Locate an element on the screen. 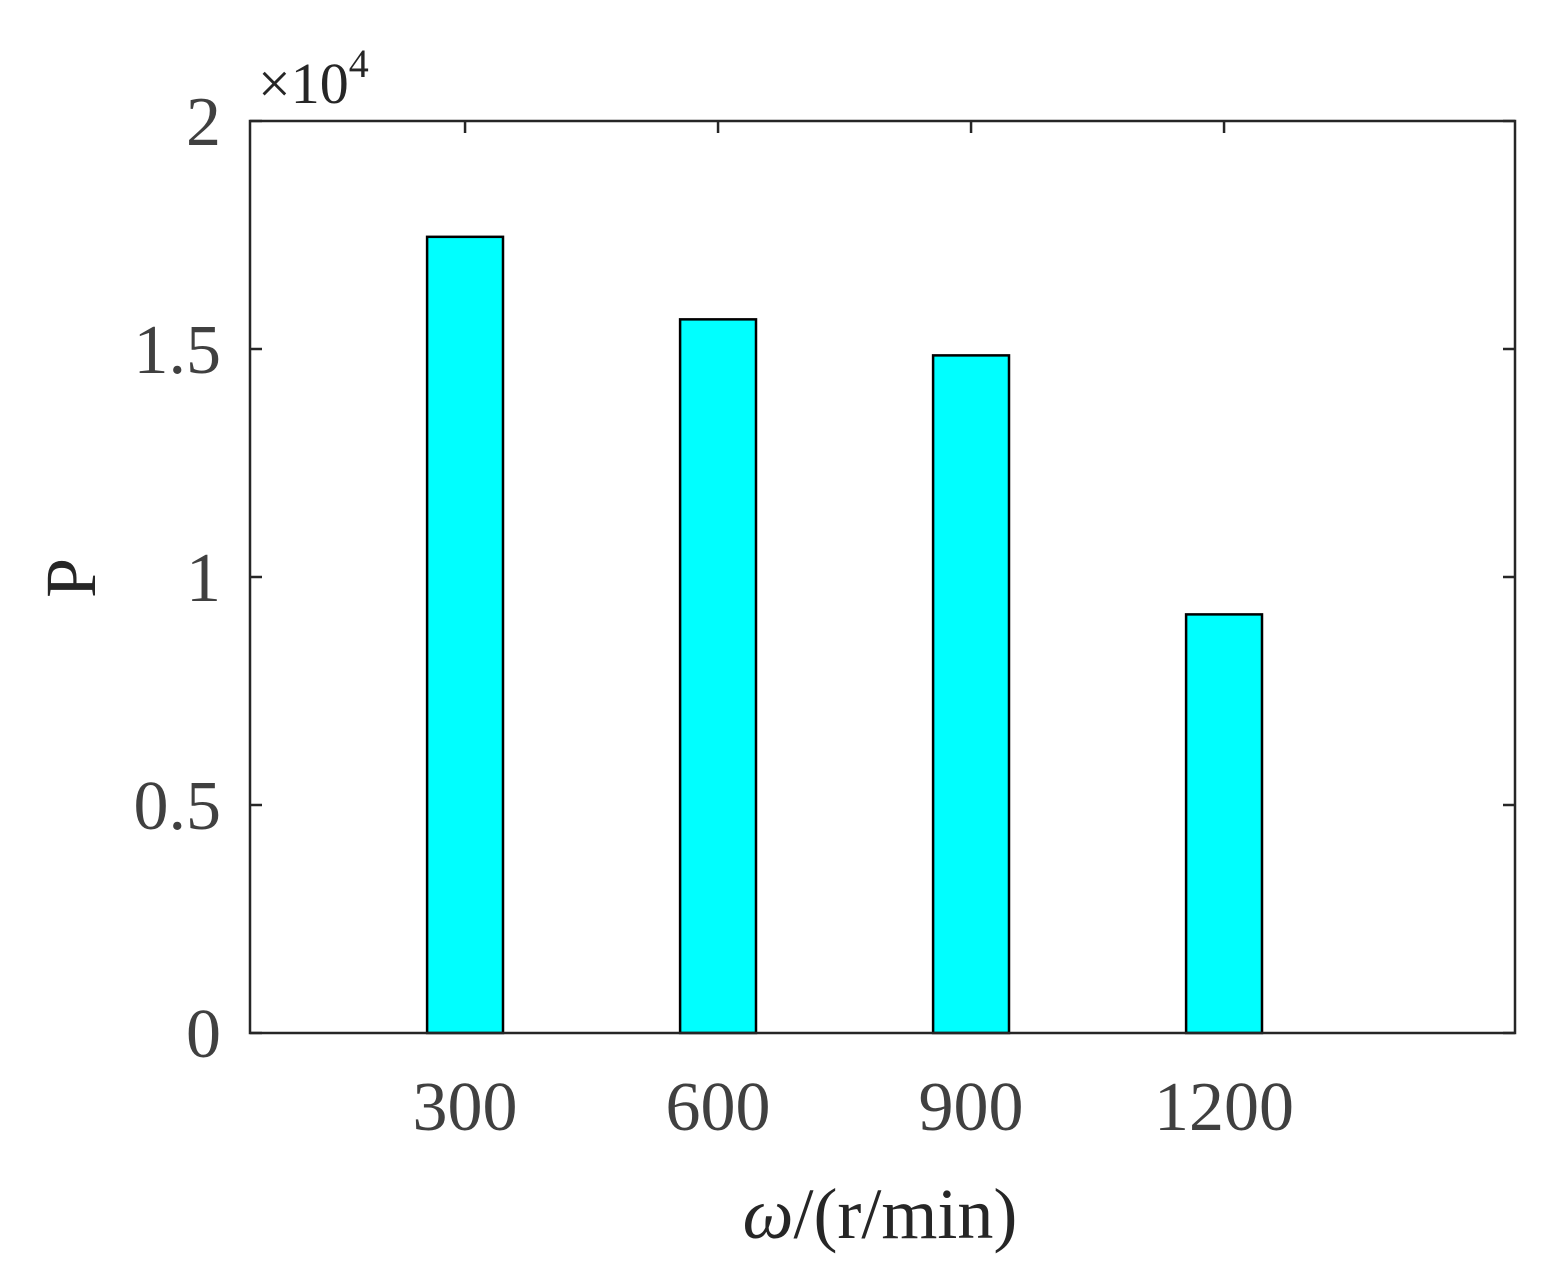 Image resolution: width=1546 pixels, height=1280 pixels. x-tick-label: 300 is located at coordinates (465, 1107).